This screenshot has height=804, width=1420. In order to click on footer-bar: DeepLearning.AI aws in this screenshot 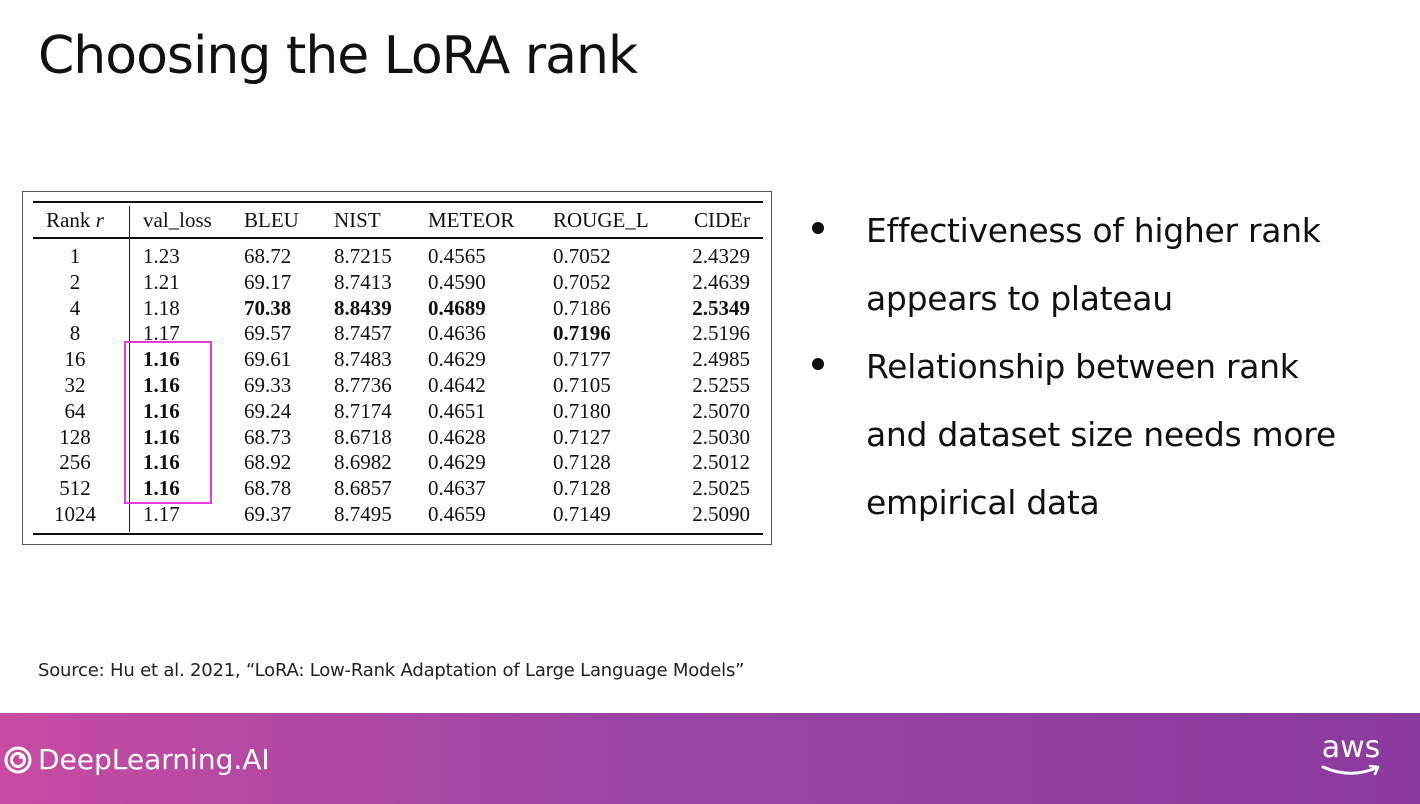, I will do `click(710, 758)`.